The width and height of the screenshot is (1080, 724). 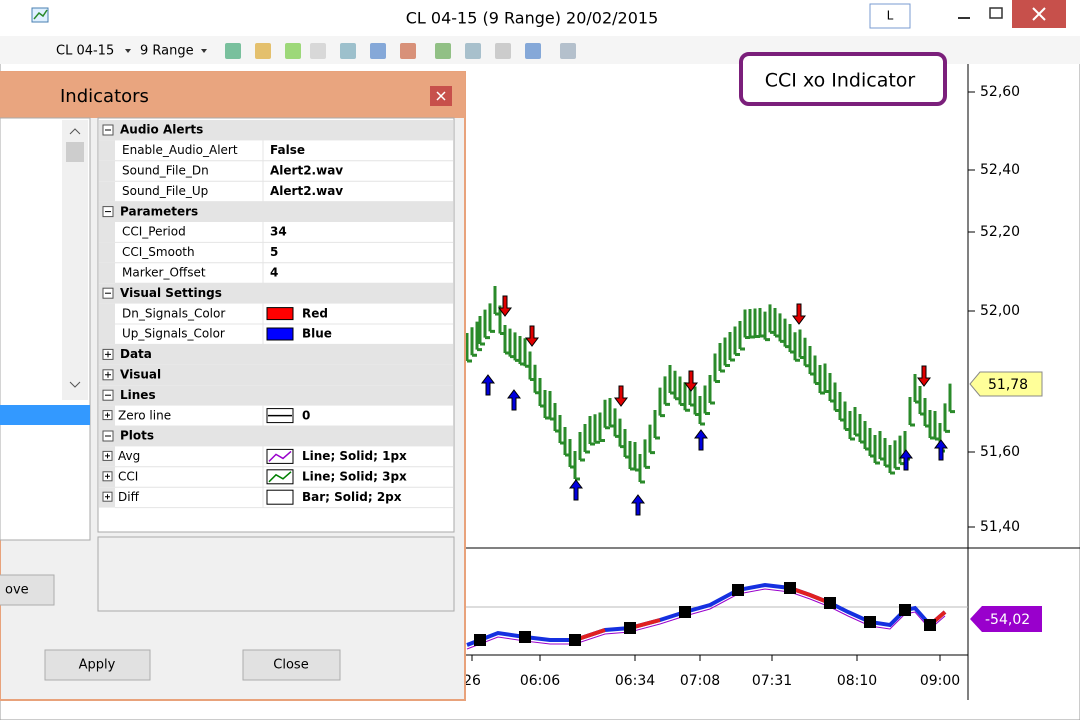 What do you see at coordinates (75, 131) in the screenshot?
I see `scroll-up` at bounding box center [75, 131].